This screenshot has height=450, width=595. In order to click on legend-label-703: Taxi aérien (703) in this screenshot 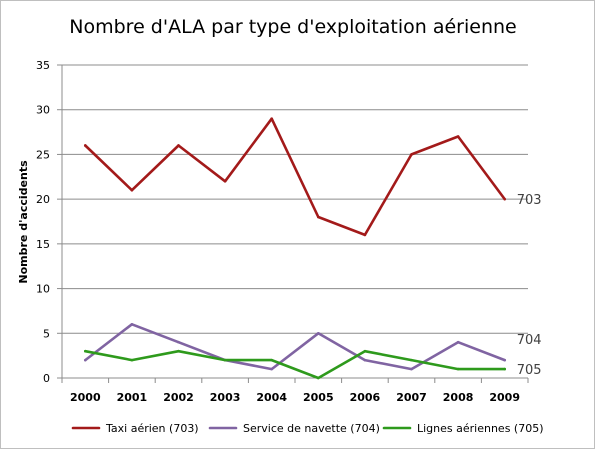, I will do `click(152, 428)`.